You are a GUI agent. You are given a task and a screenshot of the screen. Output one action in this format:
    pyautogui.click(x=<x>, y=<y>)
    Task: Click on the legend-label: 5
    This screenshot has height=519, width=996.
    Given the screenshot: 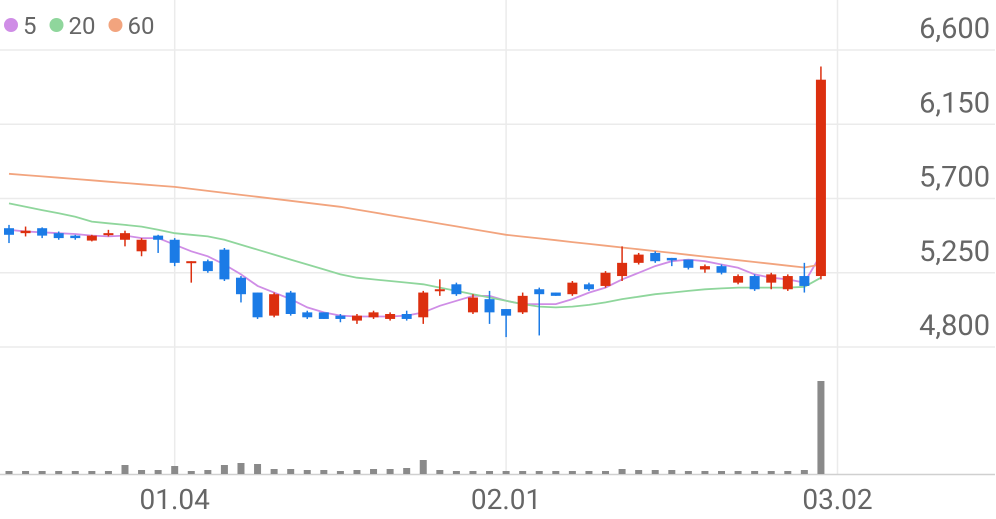 What is the action you would take?
    pyautogui.click(x=30, y=26)
    